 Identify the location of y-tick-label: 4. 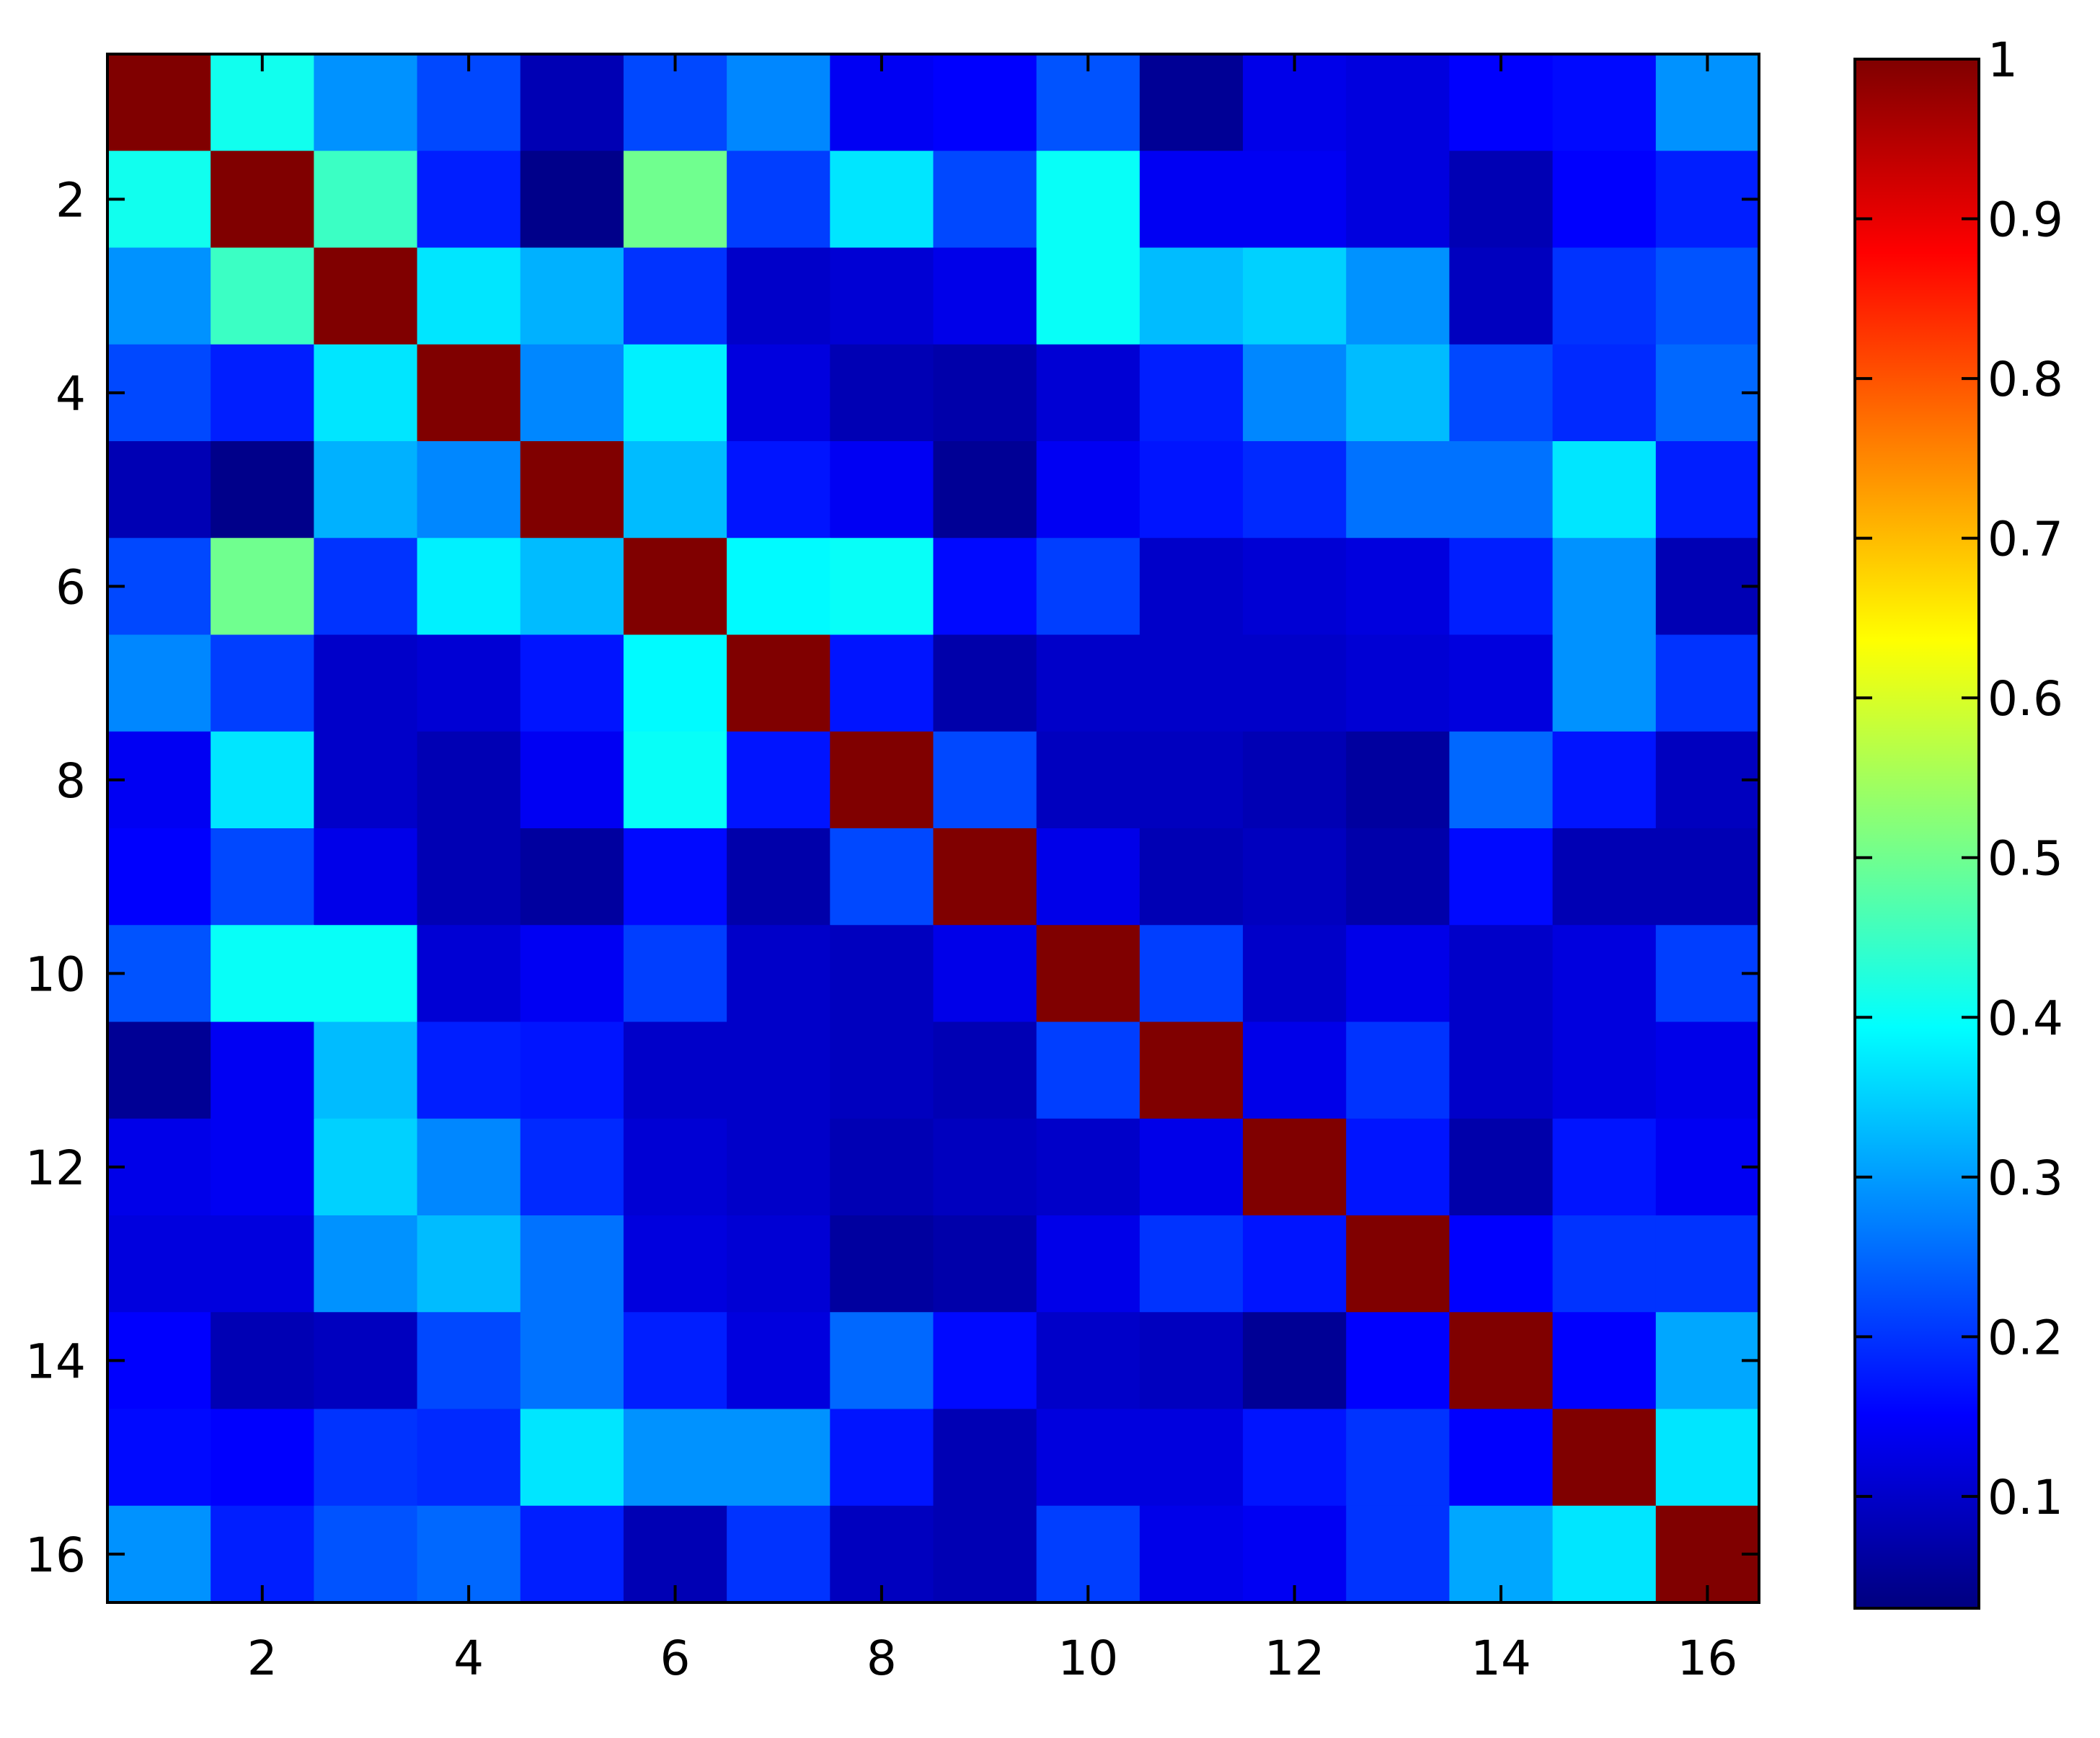
(71, 394).